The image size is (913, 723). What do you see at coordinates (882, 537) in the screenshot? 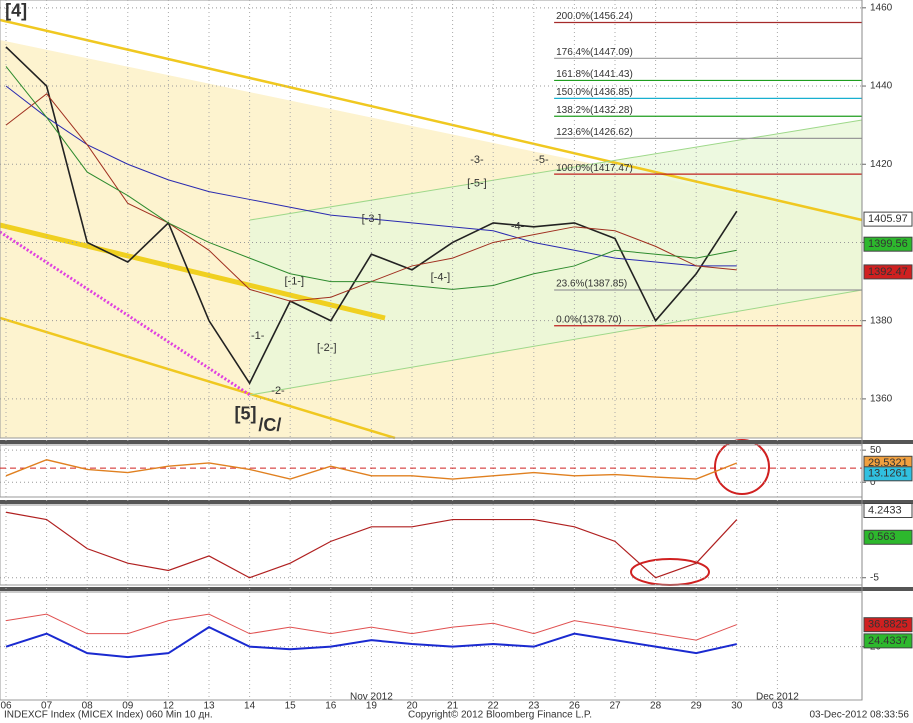
I see `price-box-label: 0.563` at bounding box center [882, 537].